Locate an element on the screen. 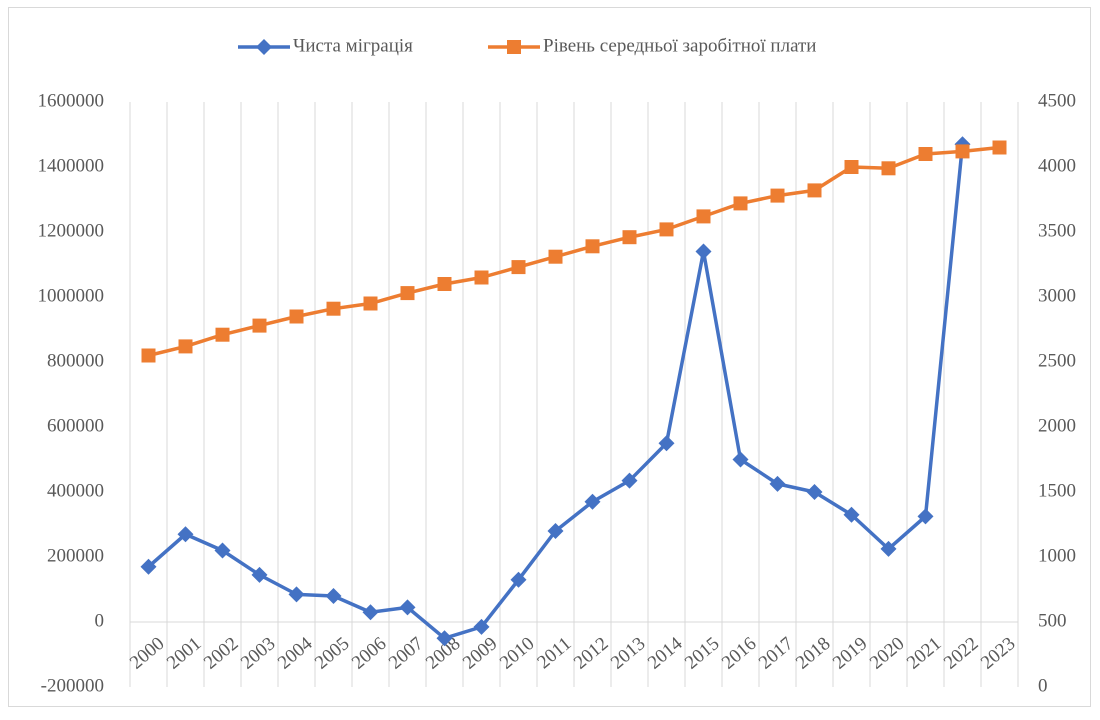  y2-tick-label: 3000 is located at coordinates (1057, 295).